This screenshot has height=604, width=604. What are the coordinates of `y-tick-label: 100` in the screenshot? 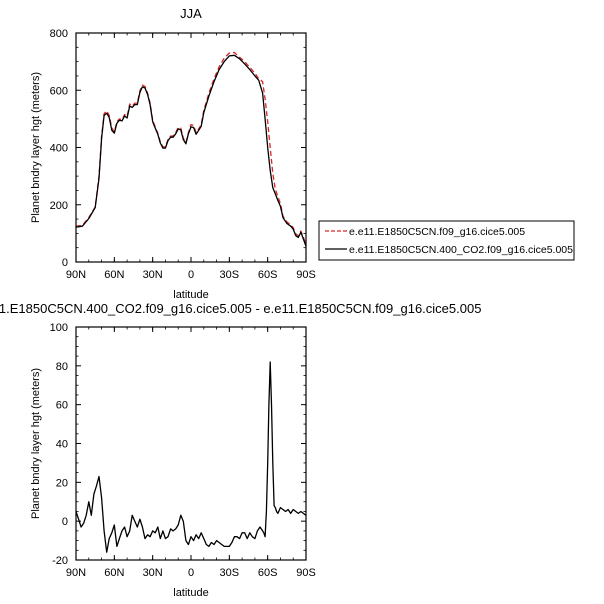 It's located at (59, 328).